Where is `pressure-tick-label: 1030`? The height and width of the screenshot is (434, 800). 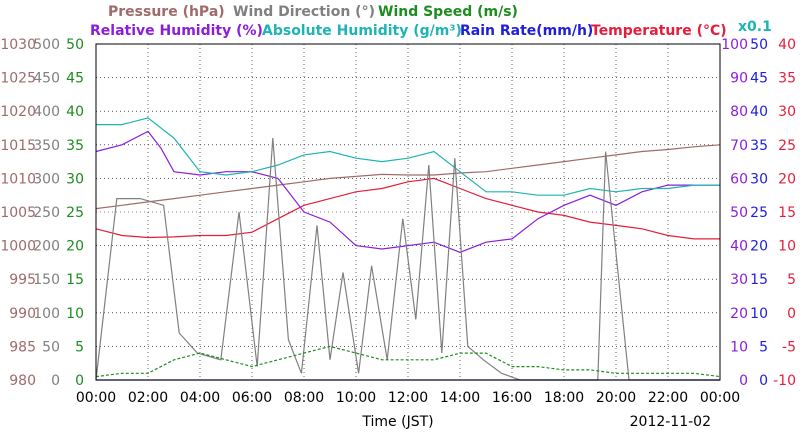
pressure-tick-label: 1030 is located at coordinates (18, 45).